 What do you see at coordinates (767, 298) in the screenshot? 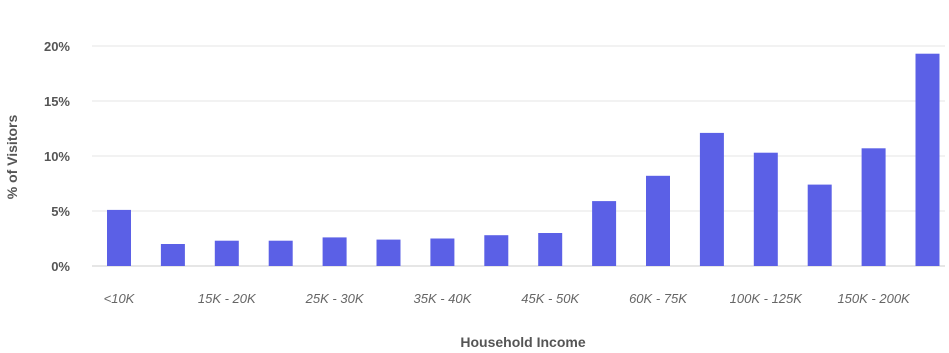
I see `x-tick-label: 100K - 125K` at bounding box center [767, 298].